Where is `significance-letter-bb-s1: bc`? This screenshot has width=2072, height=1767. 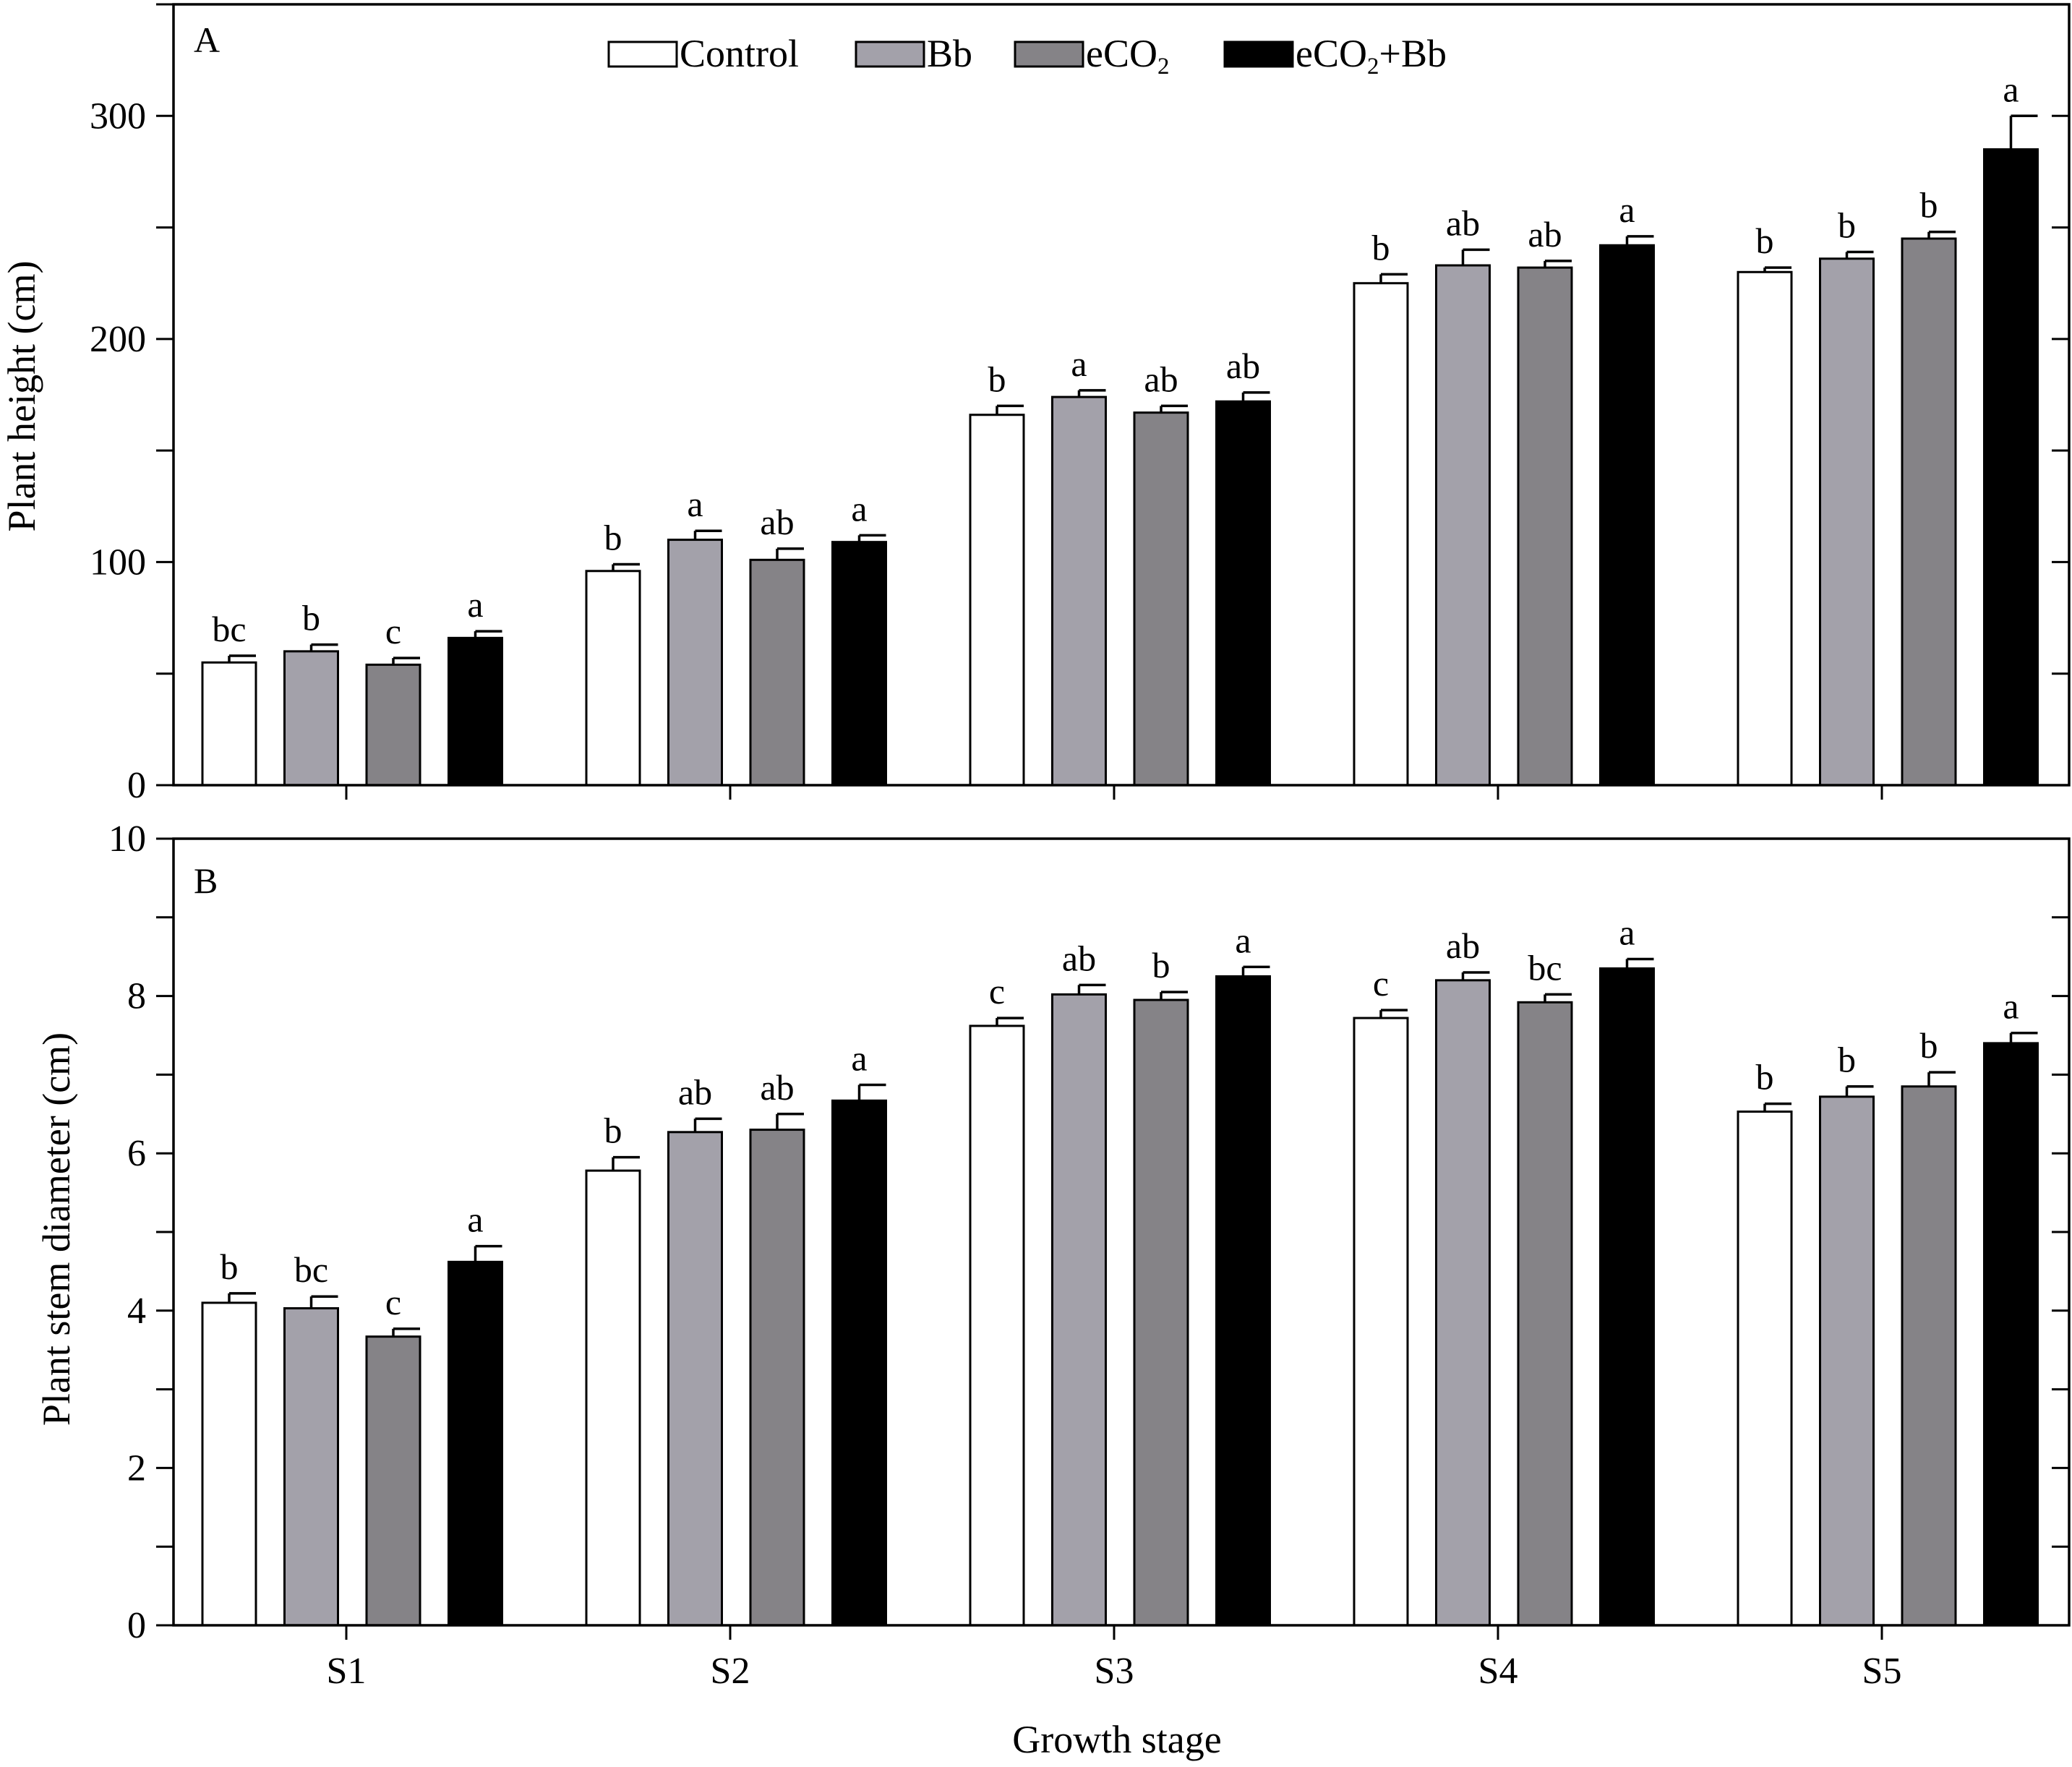
significance-letter-bb-s1: bc is located at coordinates (311, 1269).